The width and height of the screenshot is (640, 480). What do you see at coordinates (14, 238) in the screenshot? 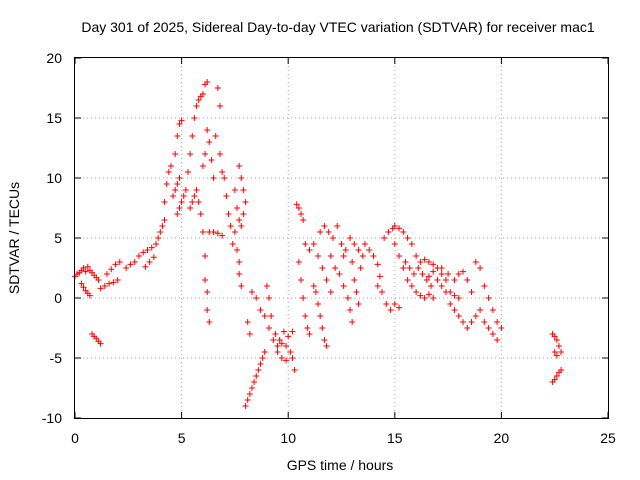
I see `y-axis-label: SDTVAR / TECUs` at bounding box center [14, 238].